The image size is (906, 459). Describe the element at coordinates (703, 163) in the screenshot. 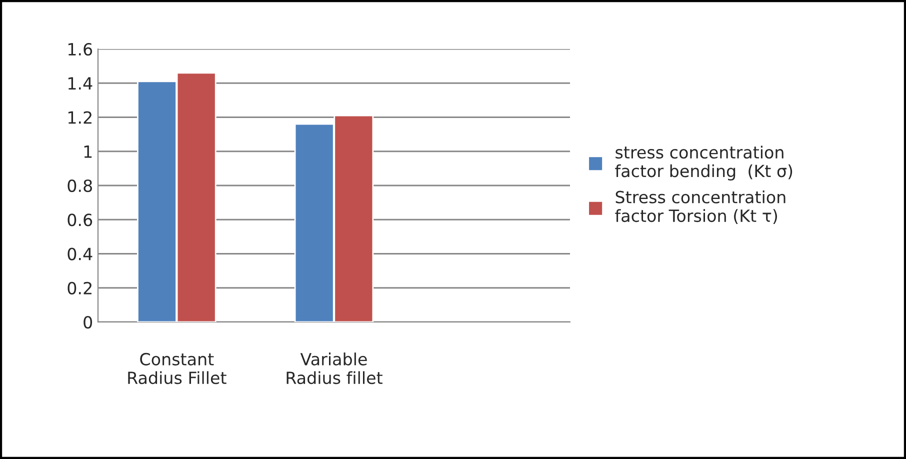

I see `legend-label: stress concentration factor bending (Kt σ)` at that location.